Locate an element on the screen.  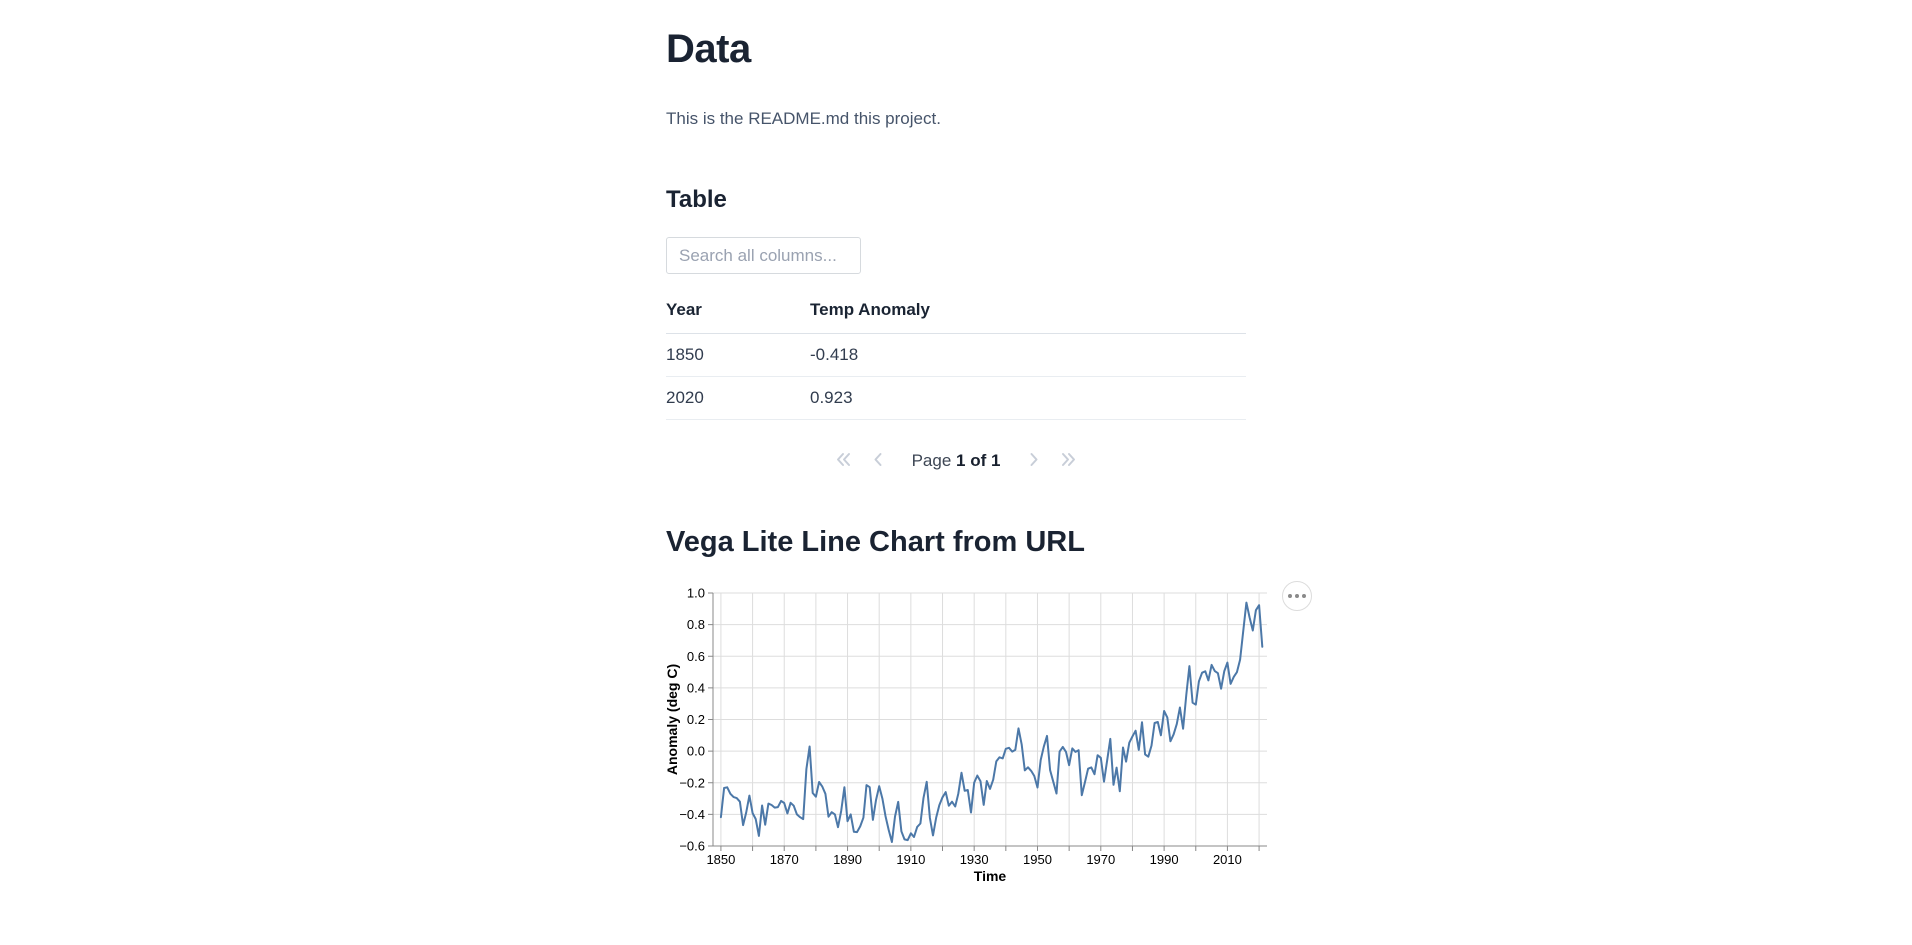
svg-text: 0.0 is located at coordinates (696, 751).